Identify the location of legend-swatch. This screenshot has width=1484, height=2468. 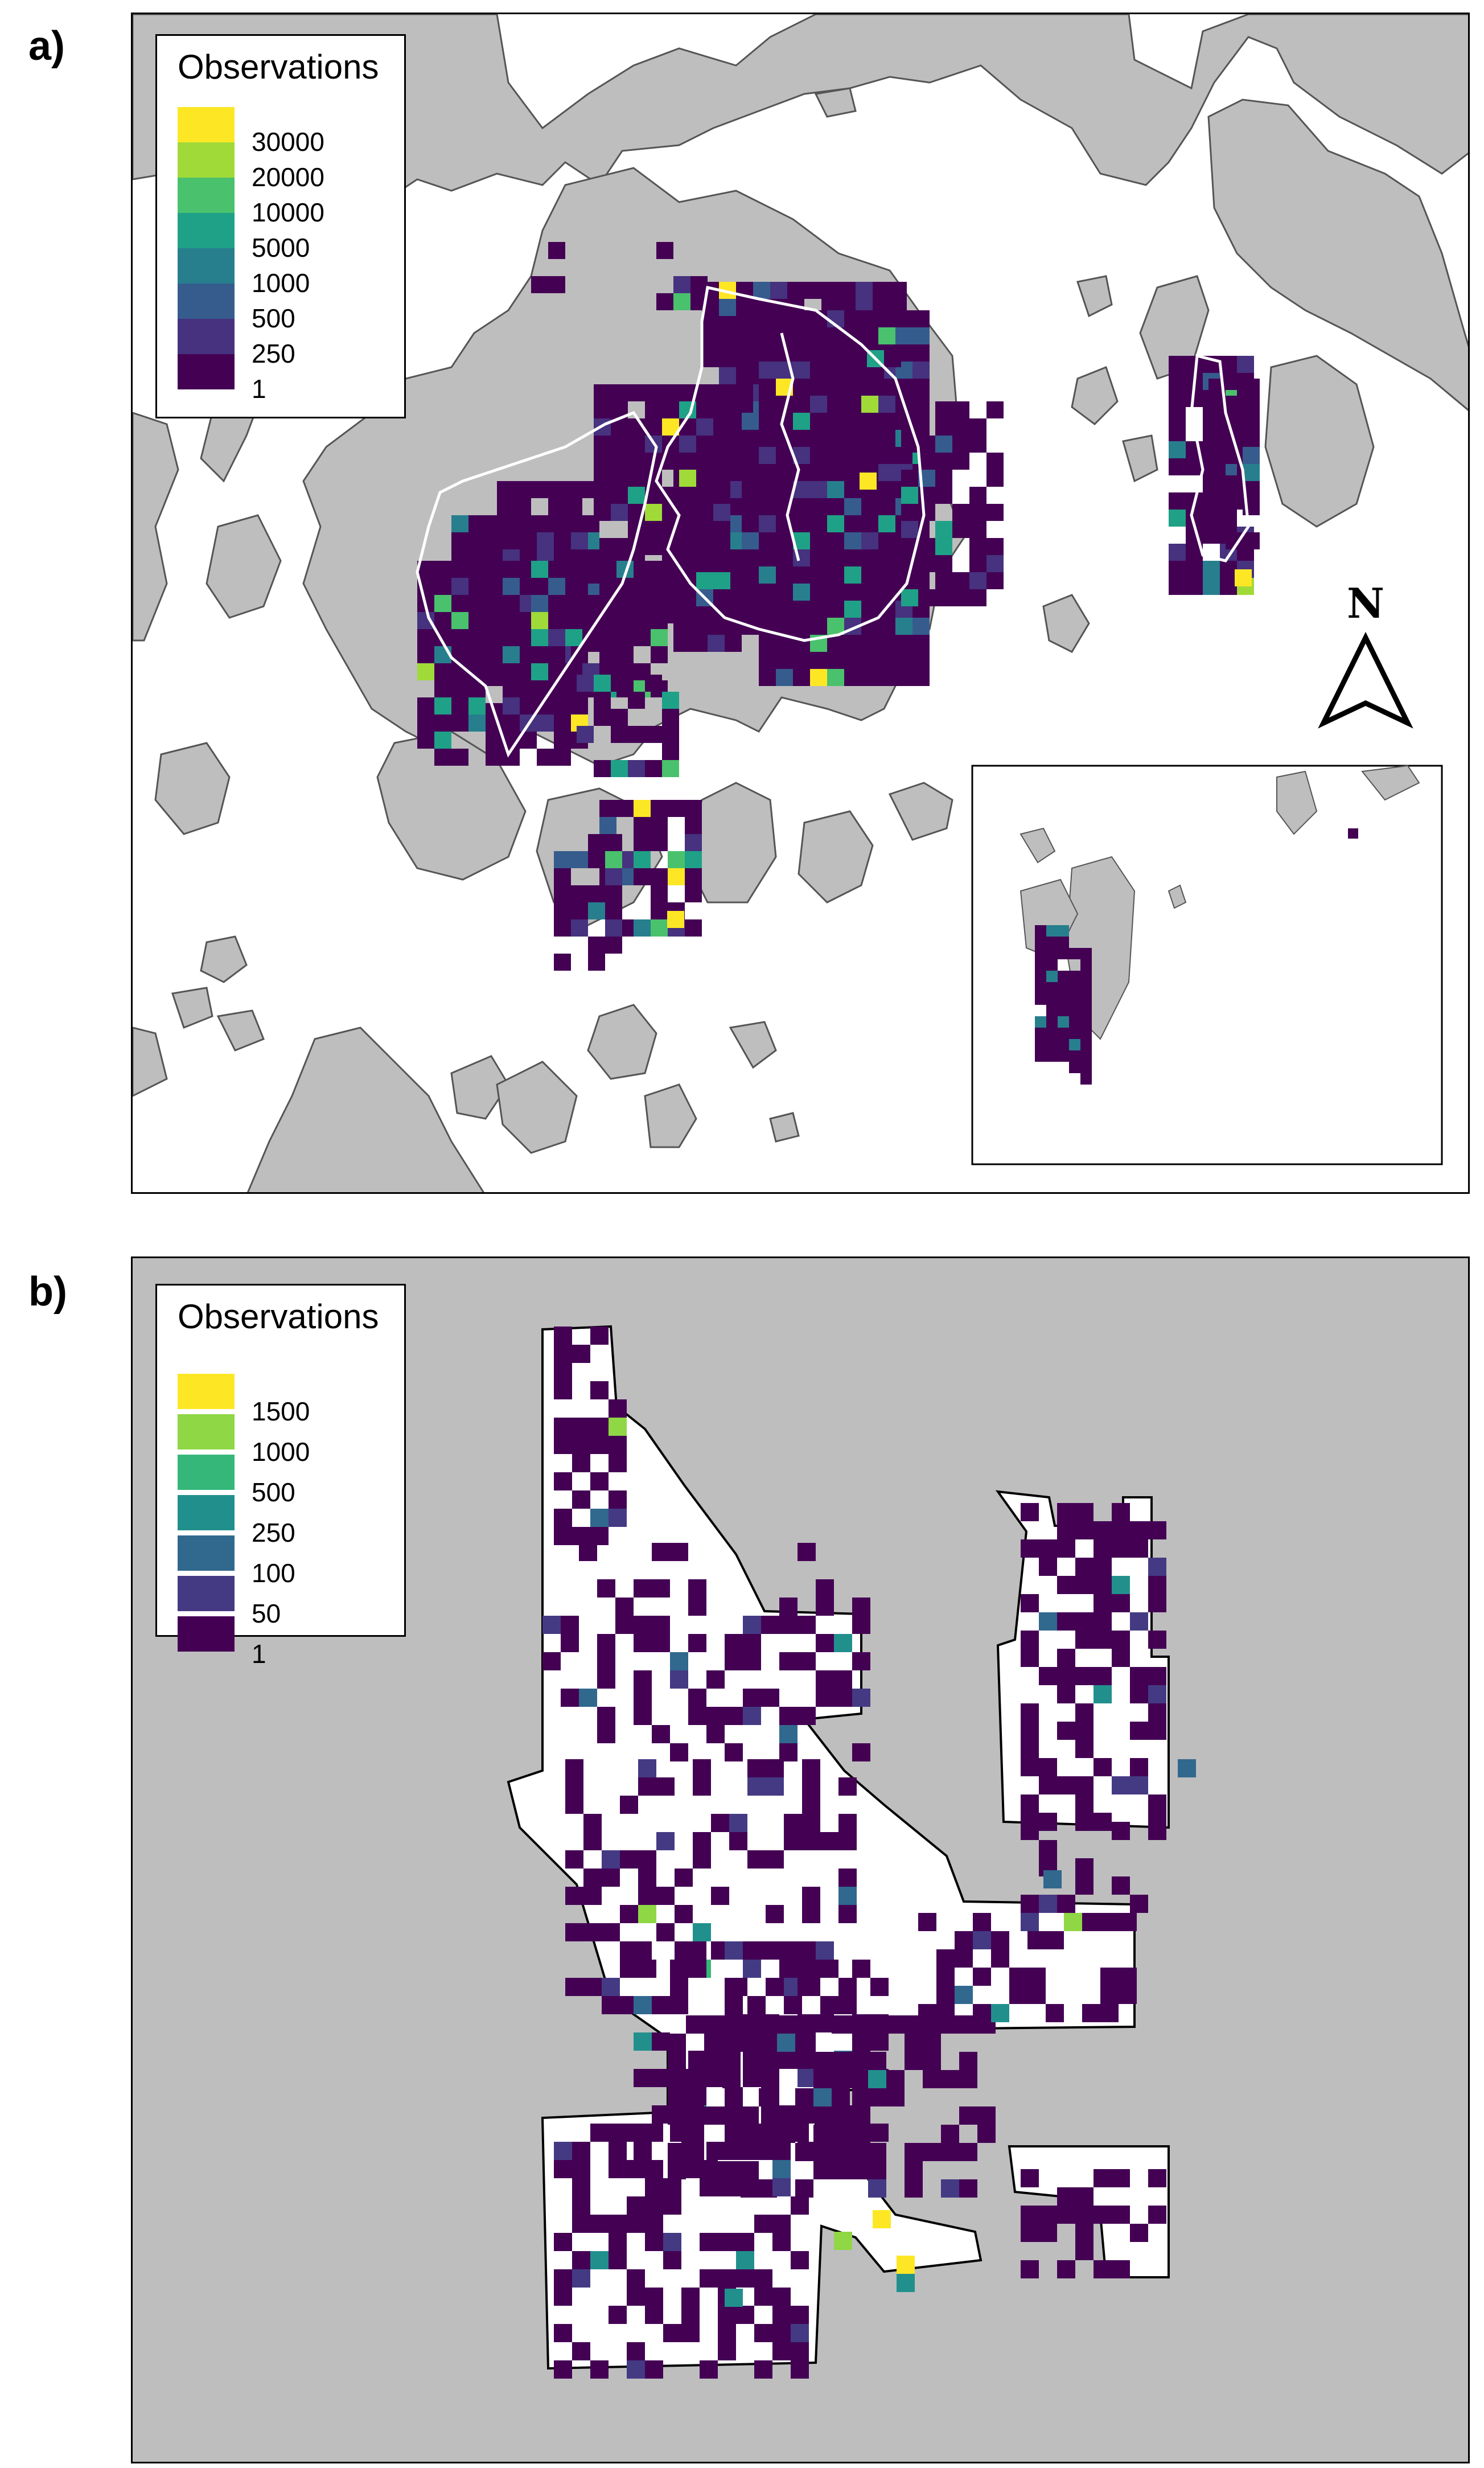
(206, 1512).